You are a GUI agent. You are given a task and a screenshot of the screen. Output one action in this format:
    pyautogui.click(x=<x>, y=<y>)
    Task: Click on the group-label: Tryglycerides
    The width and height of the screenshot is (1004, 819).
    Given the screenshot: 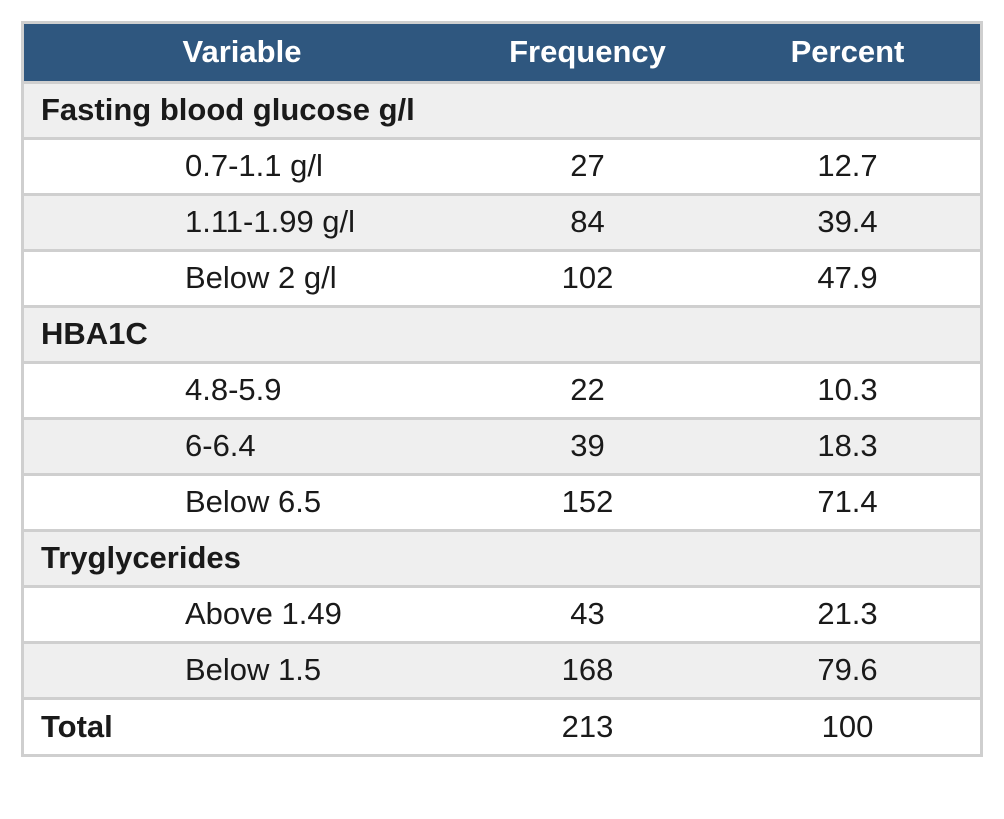 What is the action you would take?
    pyautogui.click(x=141, y=557)
    